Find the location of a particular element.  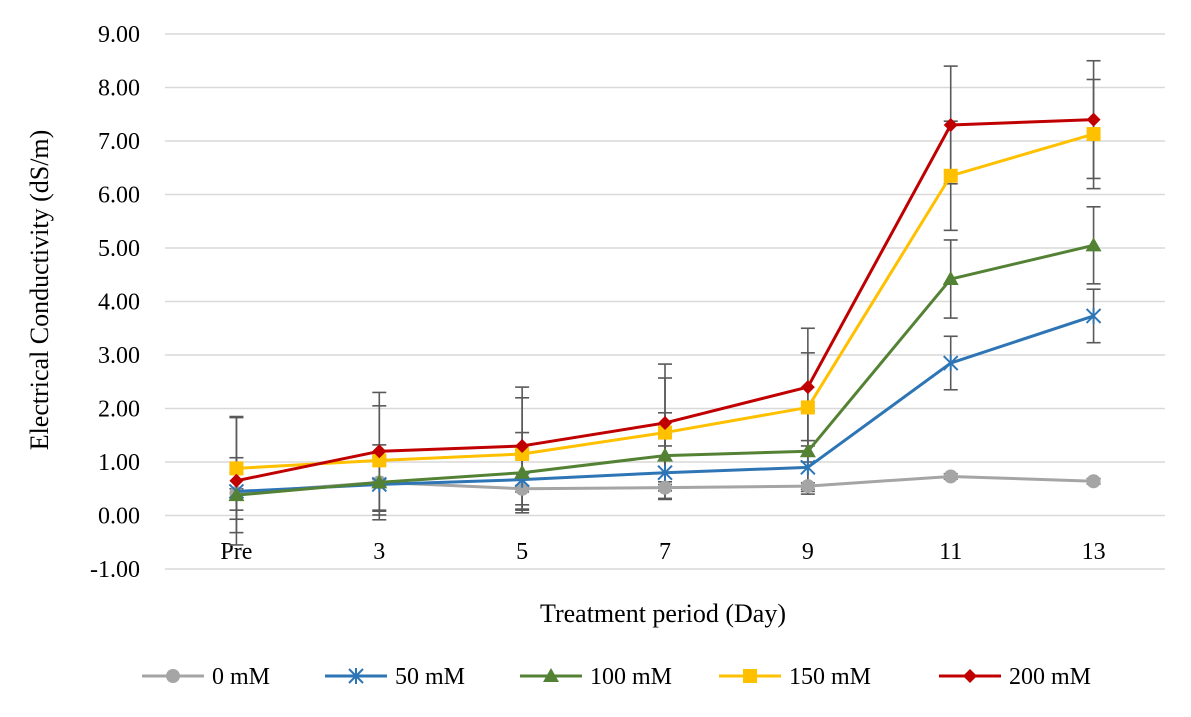

y-tick-label: 5.00 is located at coordinates (119, 249).